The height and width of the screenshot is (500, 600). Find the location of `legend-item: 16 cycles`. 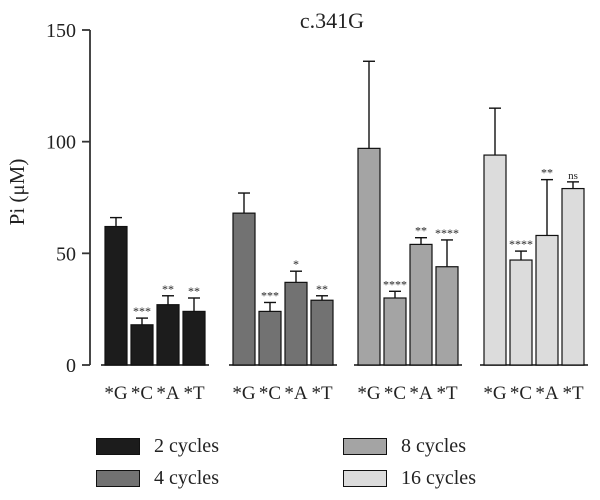

legend-item: 16 cycles is located at coordinates (409, 478).